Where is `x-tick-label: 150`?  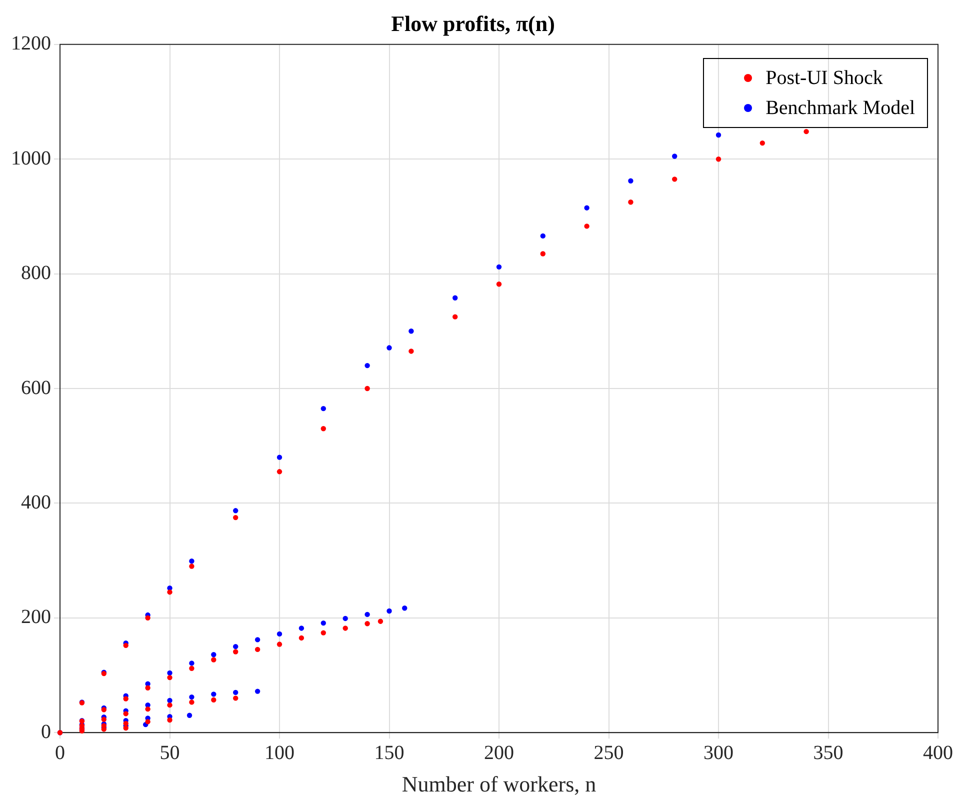 x-tick-label: 150 is located at coordinates (389, 753).